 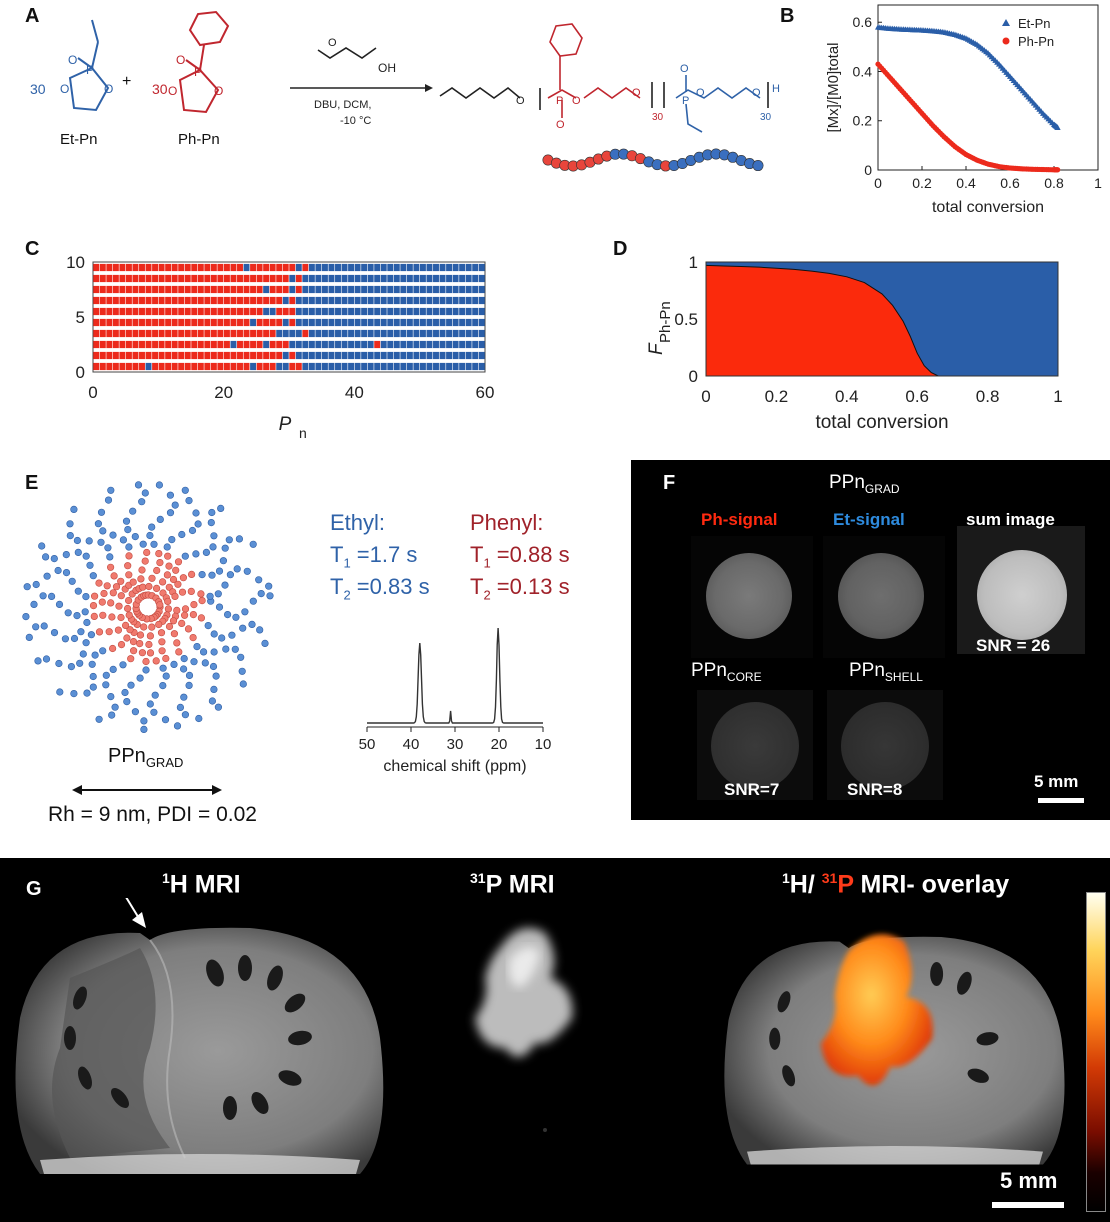 What do you see at coordinates (875, 789) in the screenshot?
I see `snr-shell: SNR=8` at bounding box center [875, 789].